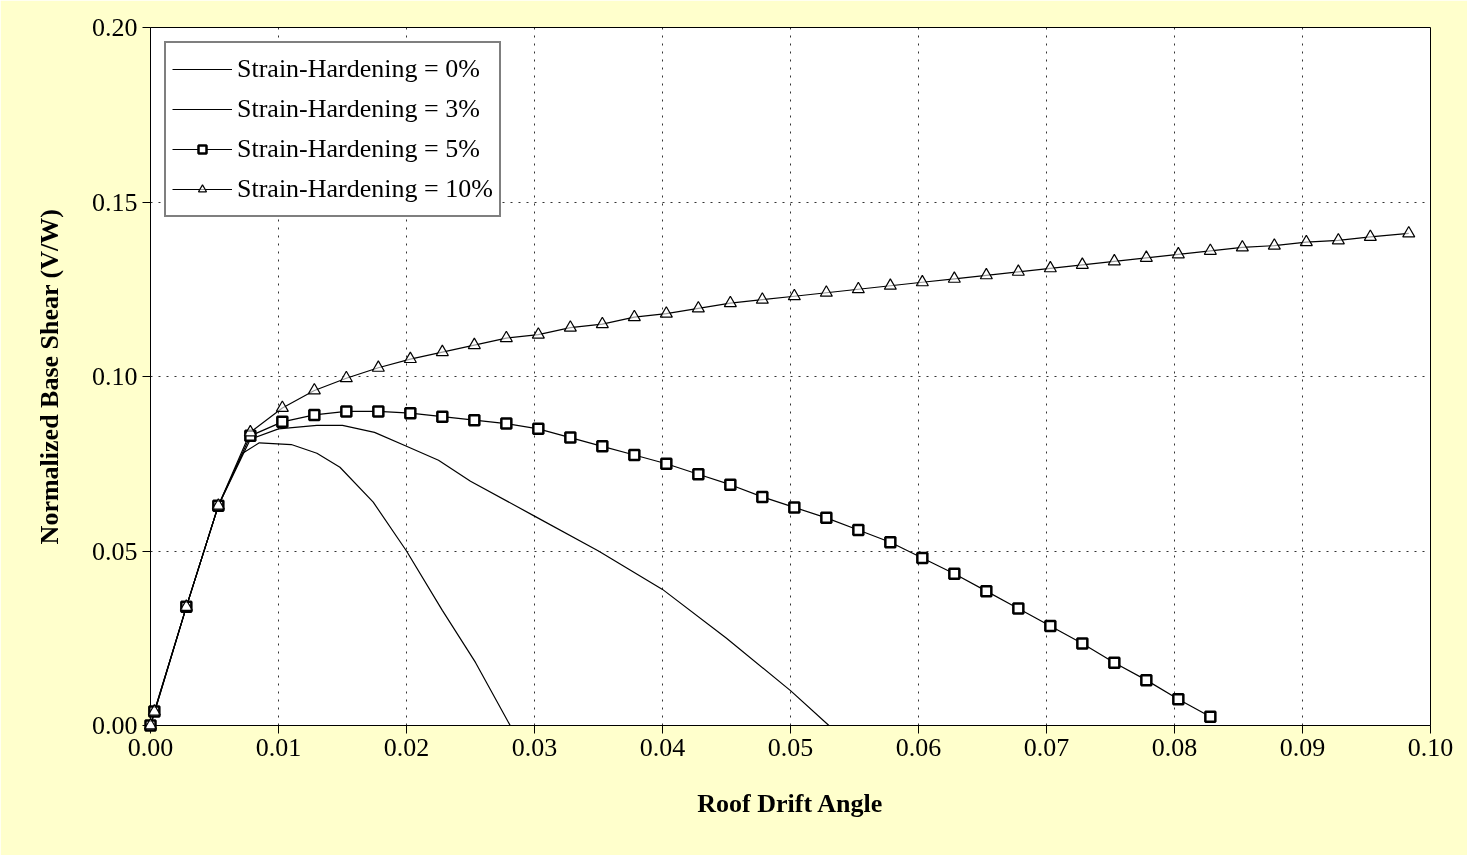  What do you see at coordinates (278, 747) in the screenshot?
I see `x-tick-label: 0.01` at bounding box center [278, 747].